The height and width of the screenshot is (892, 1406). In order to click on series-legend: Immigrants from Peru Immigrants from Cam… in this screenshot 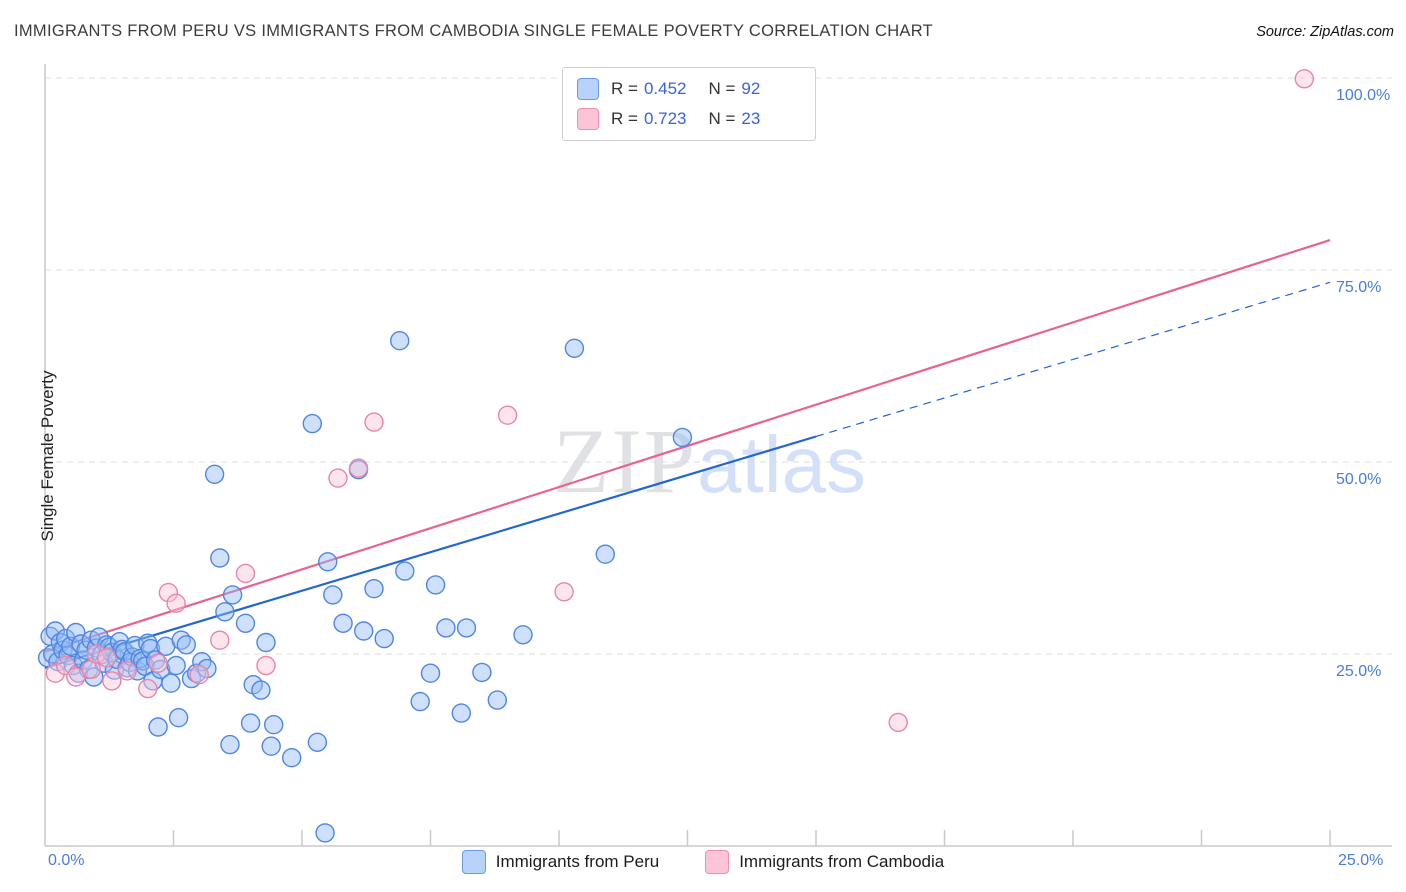, I will do `click(703, 862)`.